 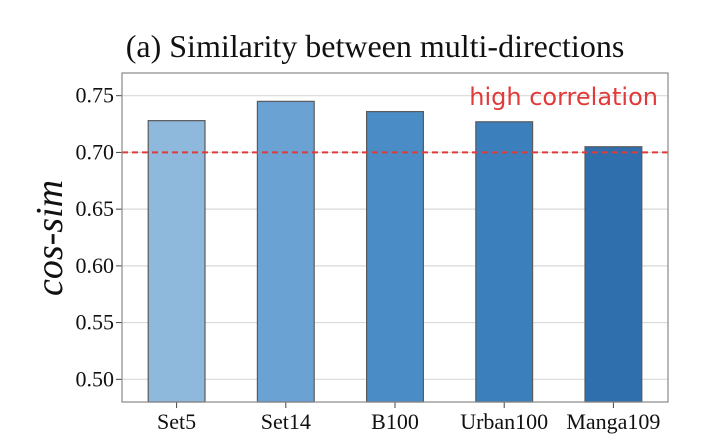 What do you see at coordinates (176, 421) in the screenshot?
I see `x-tick-label: Set5` at bounding box center [176, 421].